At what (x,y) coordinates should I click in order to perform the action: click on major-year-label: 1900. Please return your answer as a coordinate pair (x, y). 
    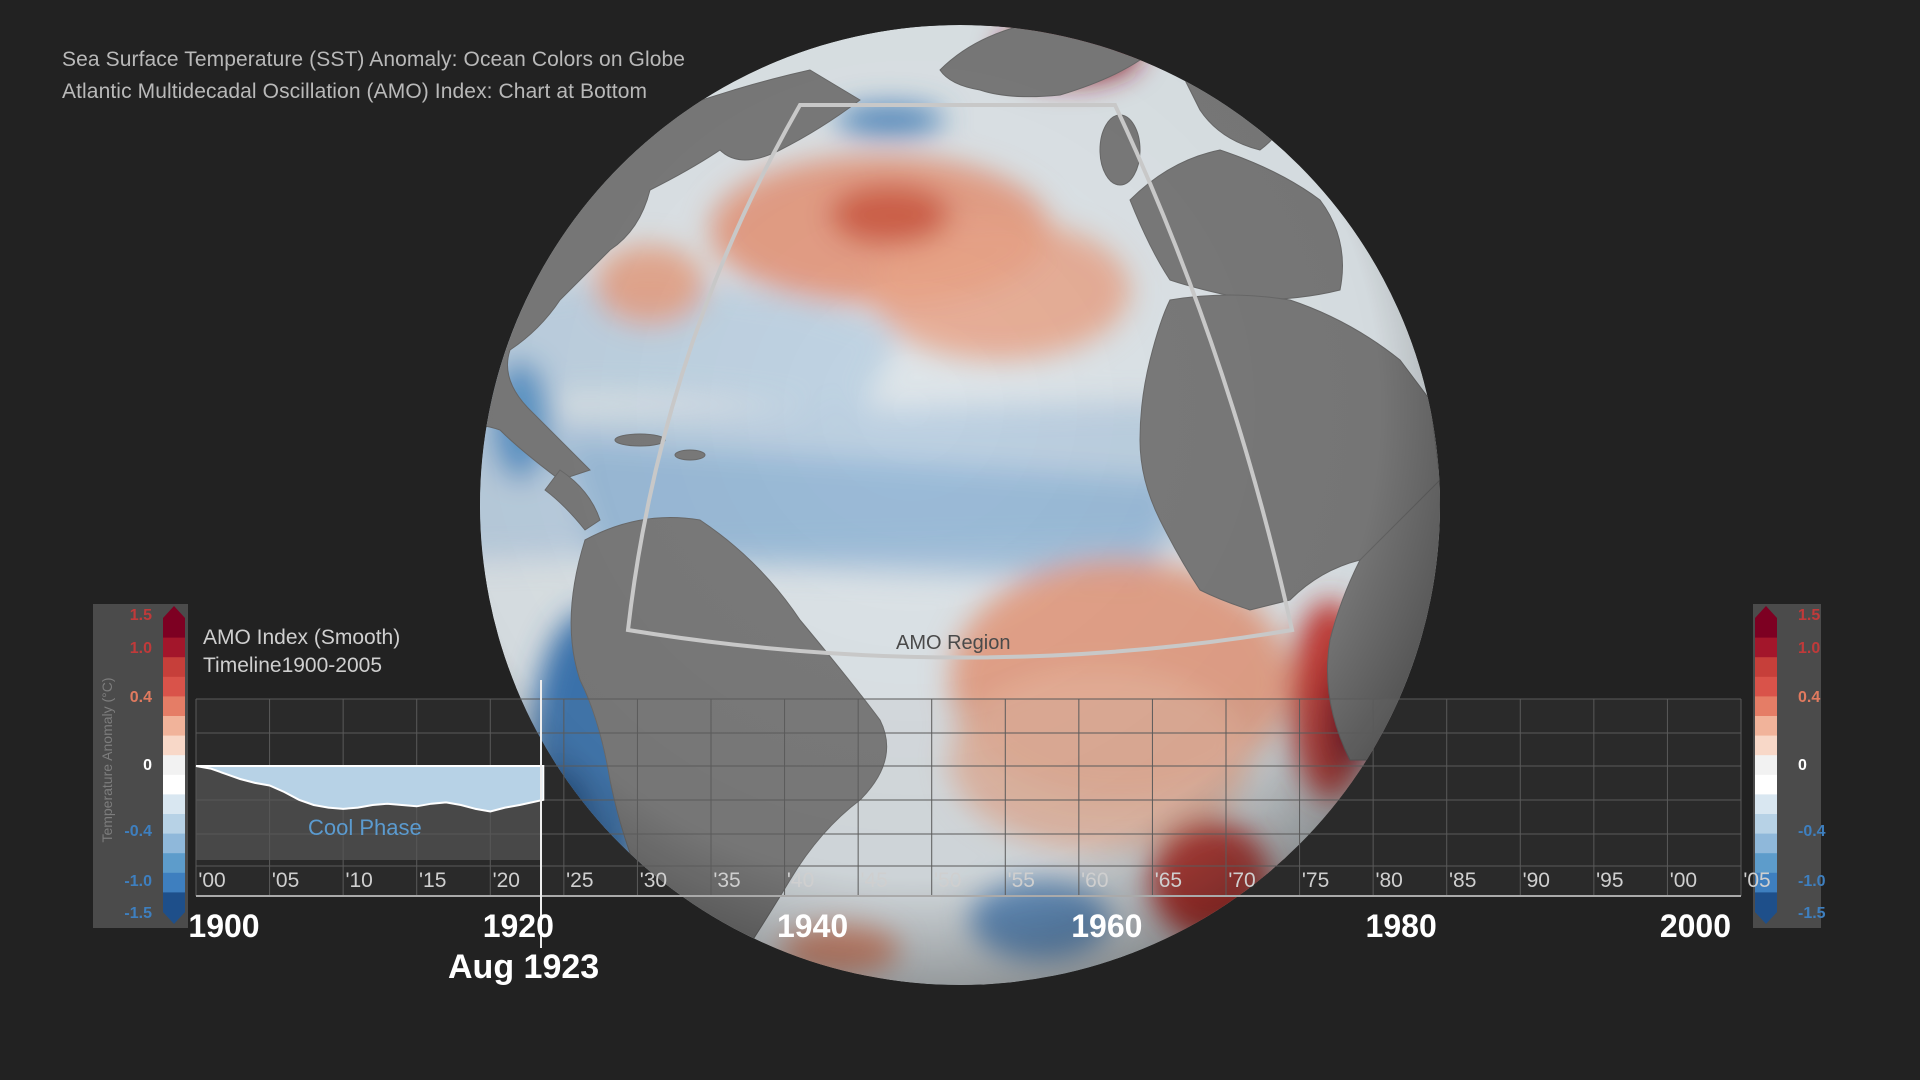
    Looking at the image, I should click on (224, 926).